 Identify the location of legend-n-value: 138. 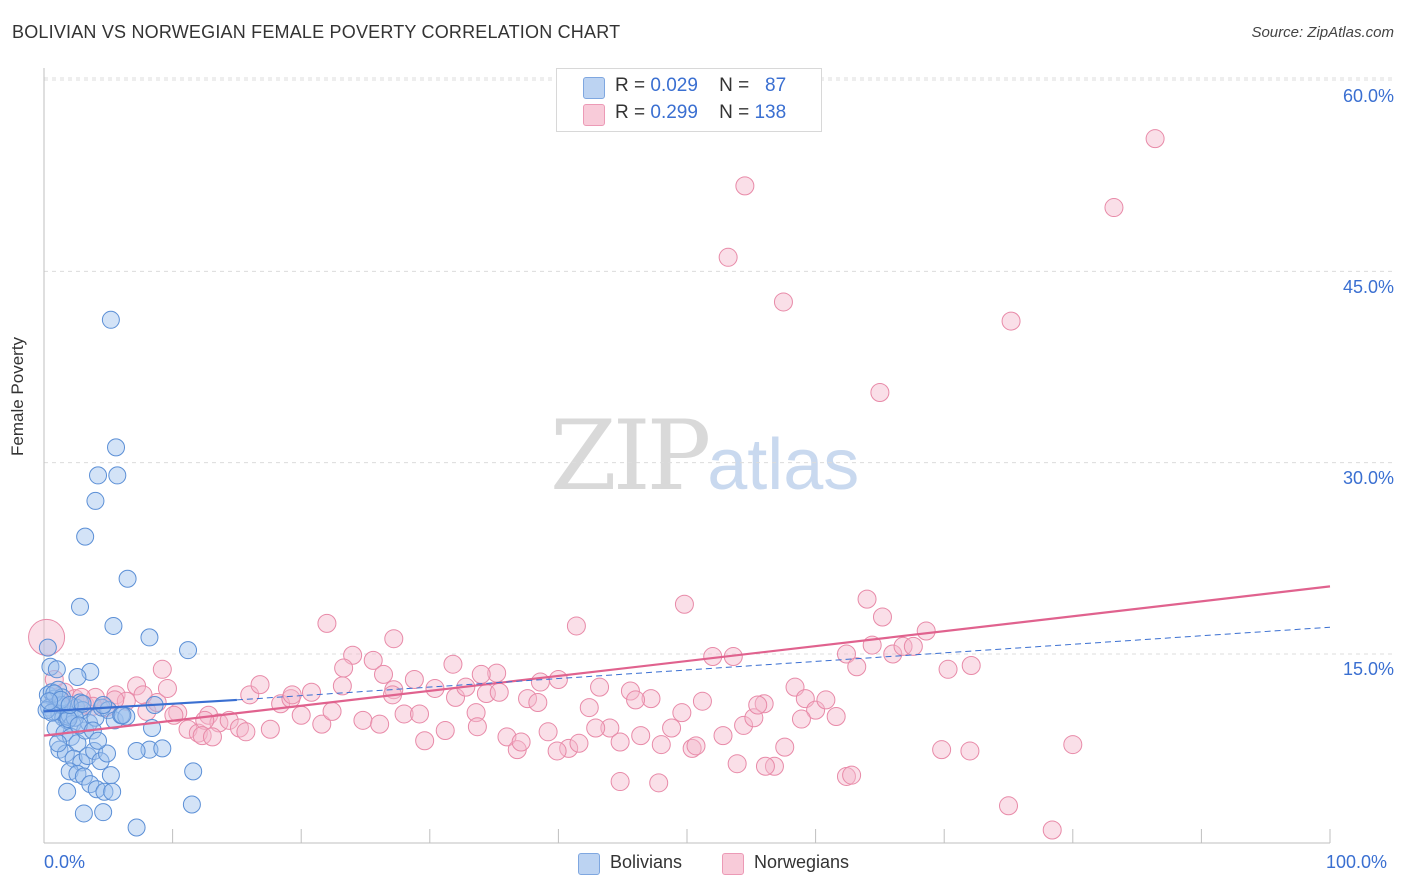
(770, 112).